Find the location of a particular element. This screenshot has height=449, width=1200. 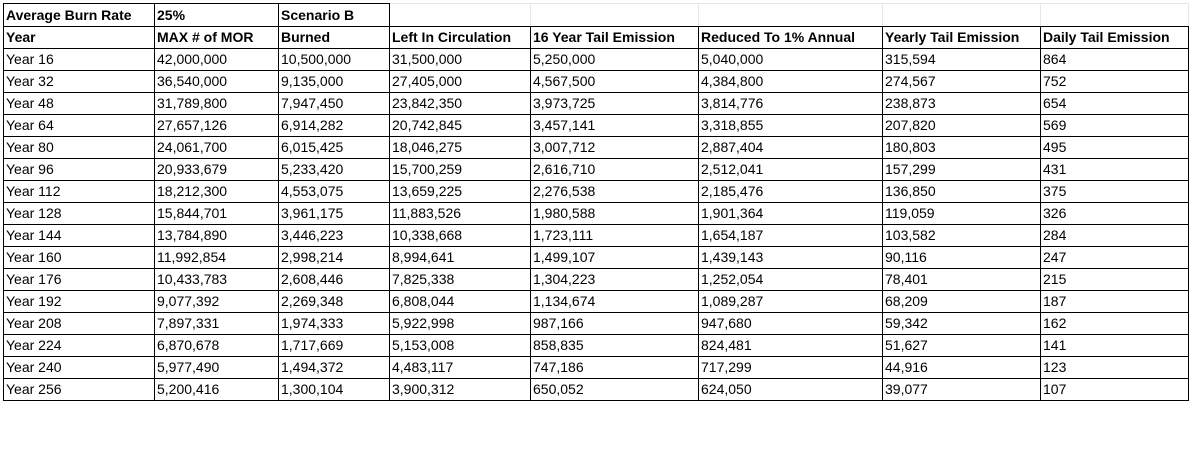

cell-reduced-to-1-percent: 824,481 is located at coordinates (790, 345).